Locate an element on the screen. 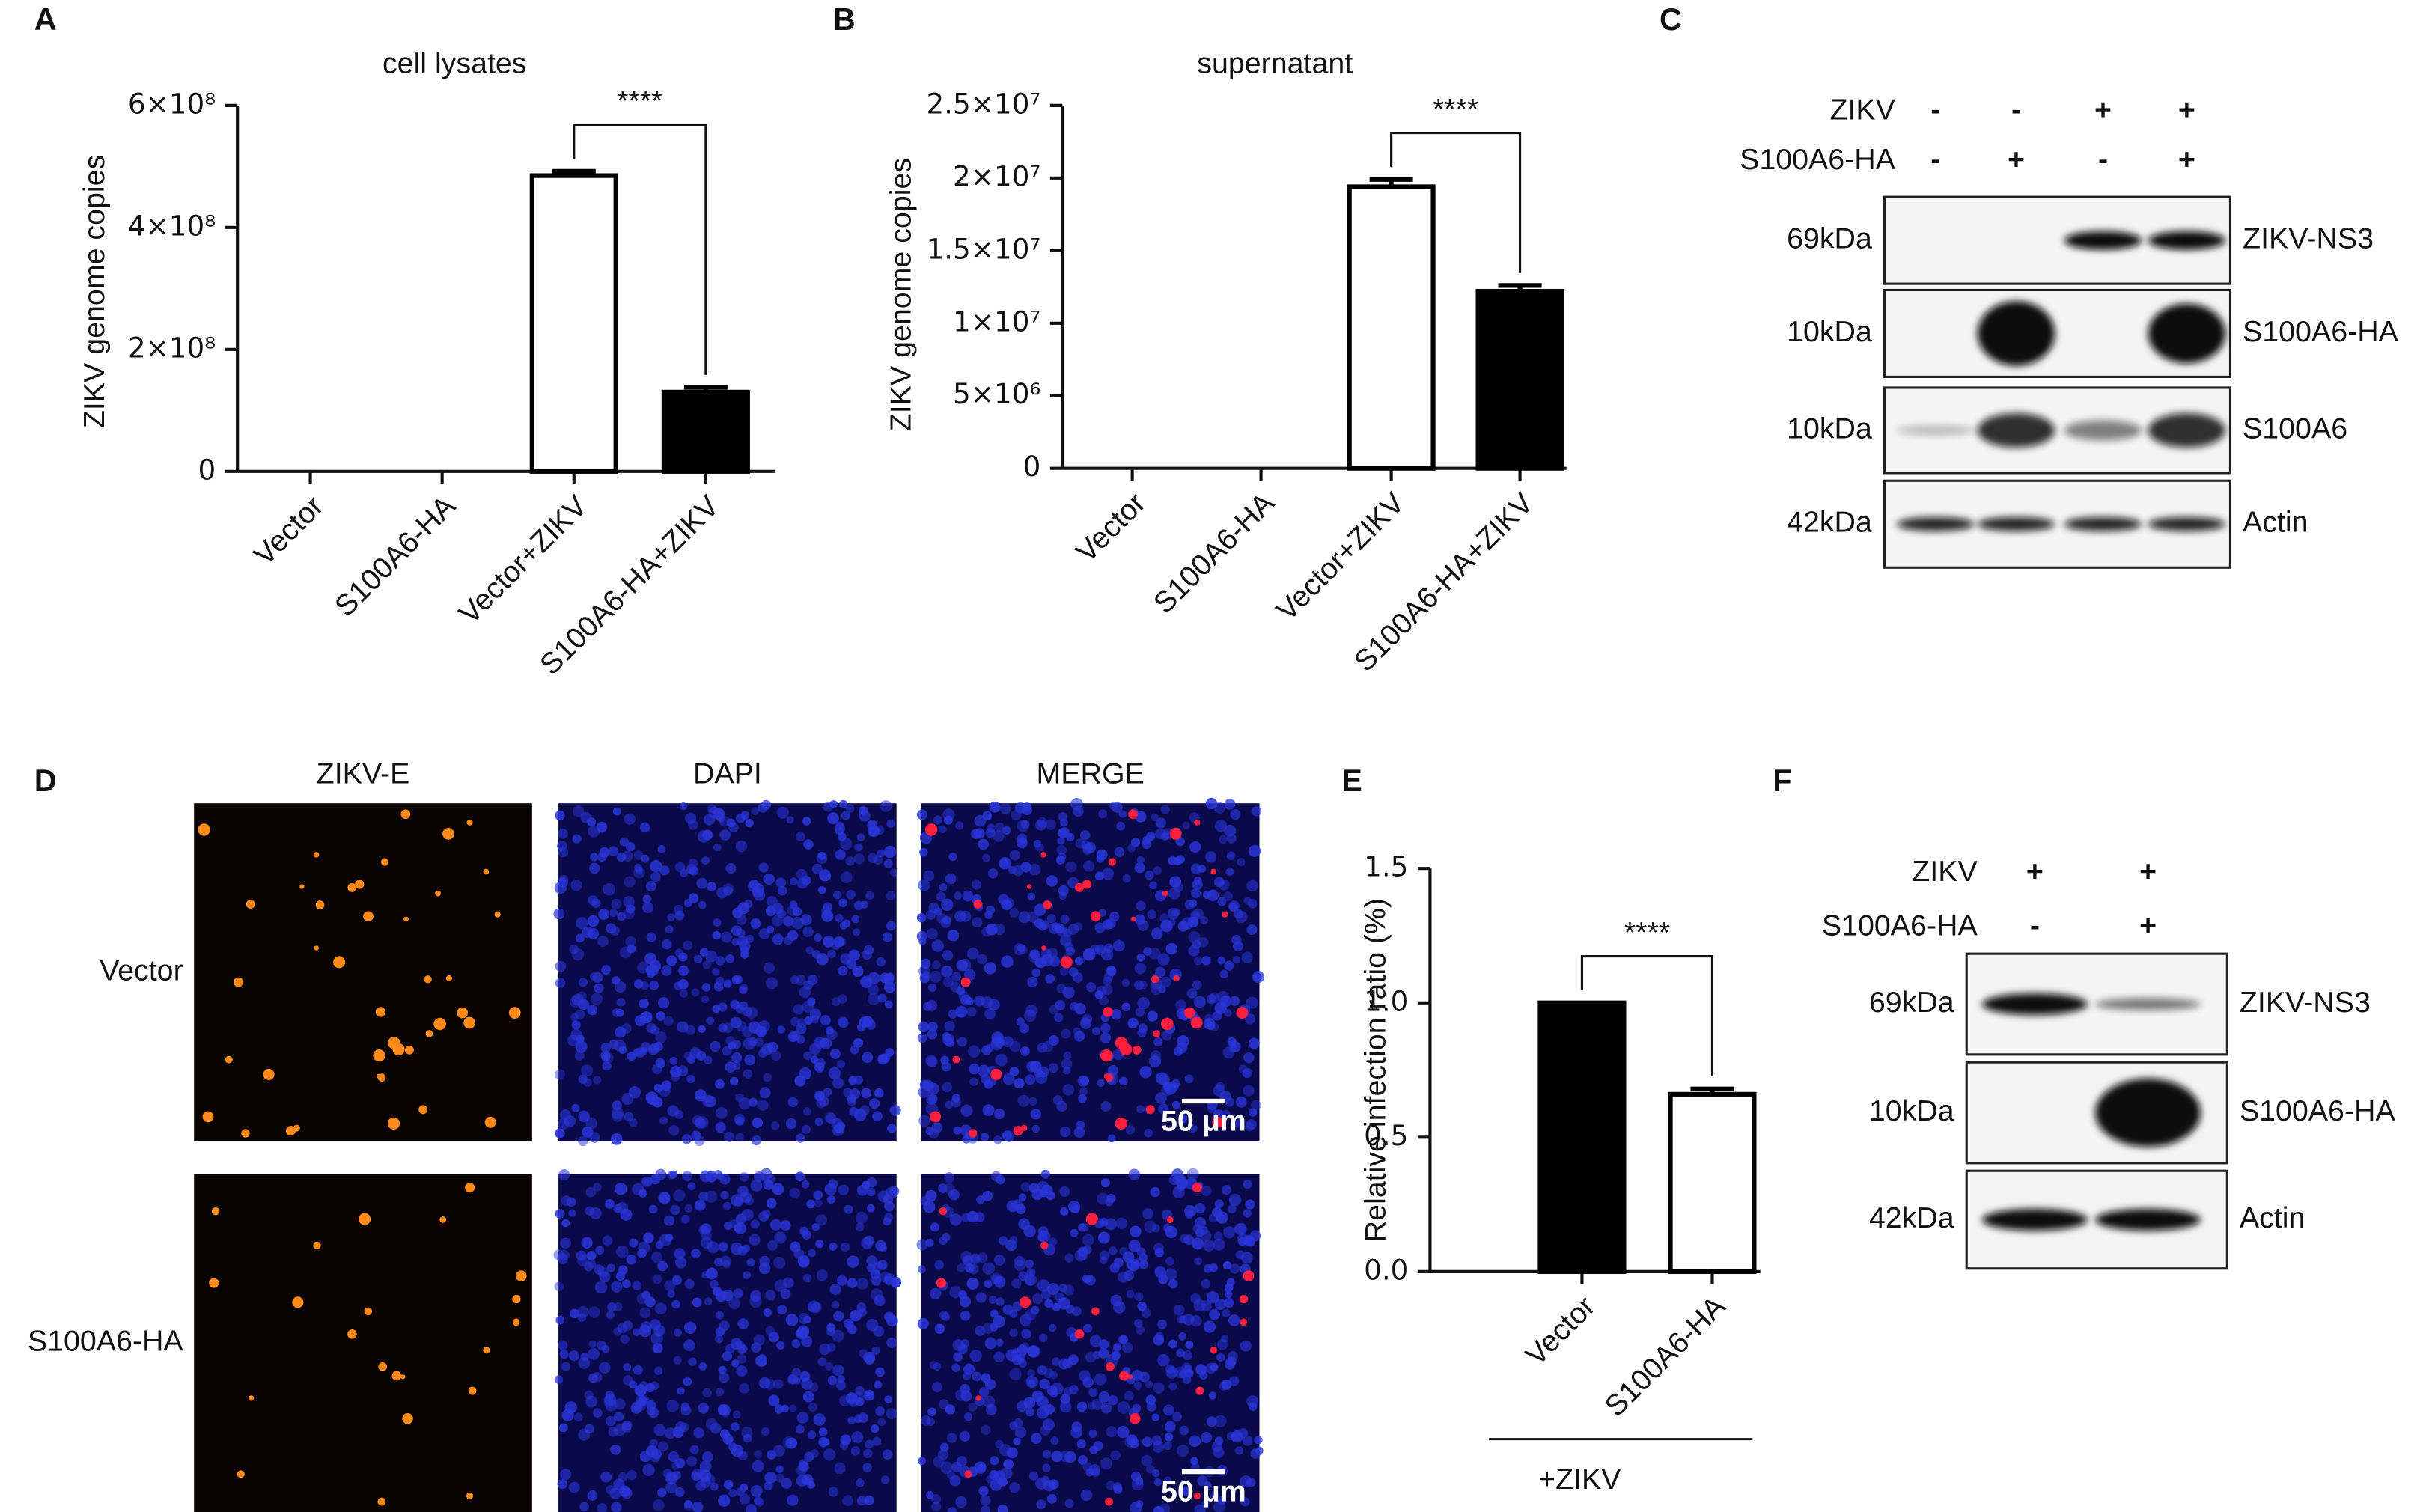 The height and width of the screenshot is (1512, 2432). row-label: S100A6-HA is located at coordinates (106, 1341).